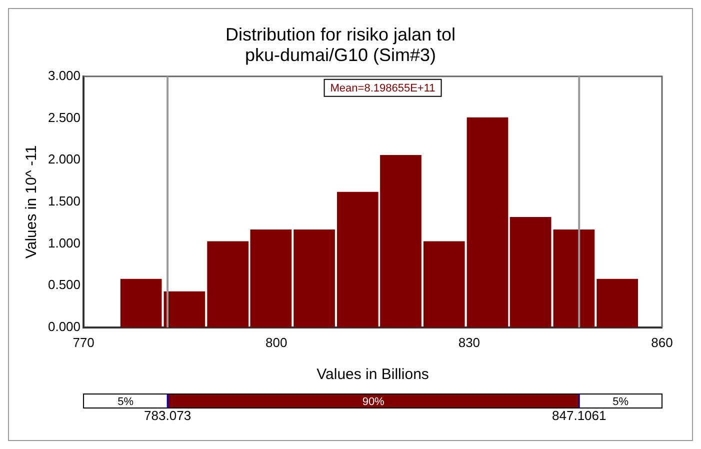 The width and height of the screenshot is (701, 449). I want to click on x-tick-label: 800, so click(277, 342).